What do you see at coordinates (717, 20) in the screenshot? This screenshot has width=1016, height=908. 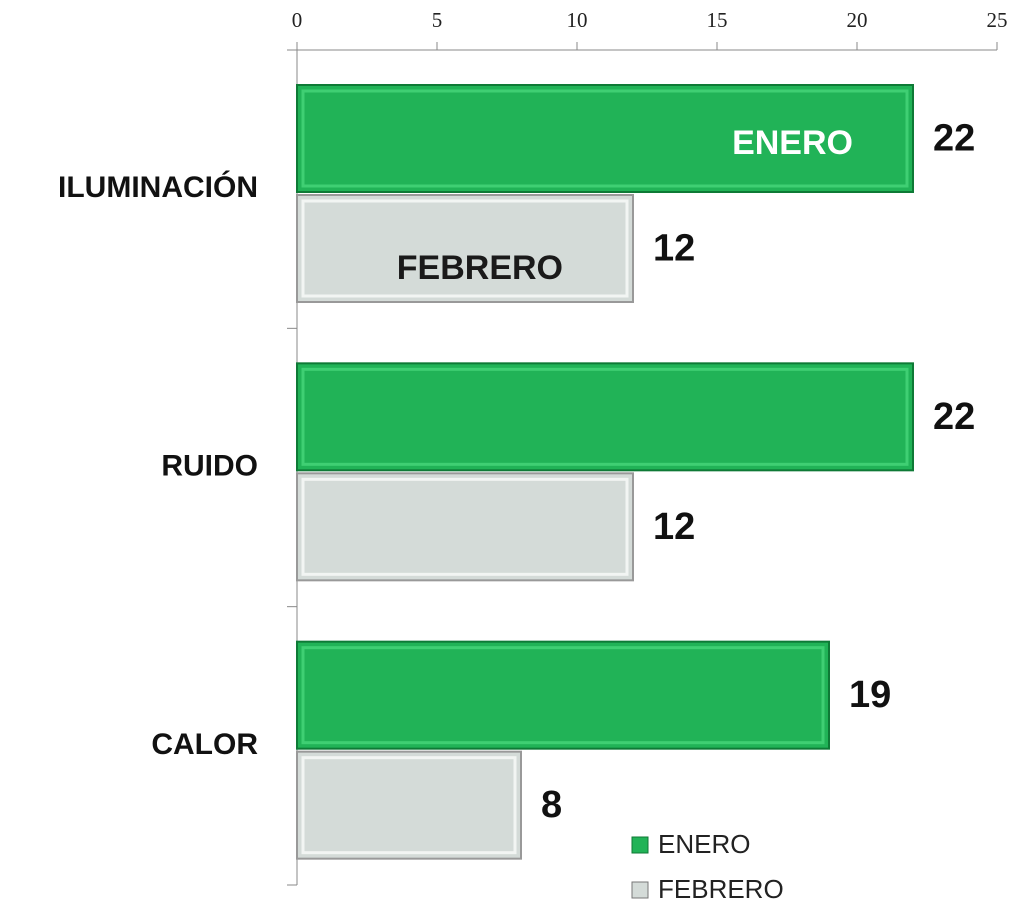 I see `x-tick-label: 15` at bounding box center [717, 20].